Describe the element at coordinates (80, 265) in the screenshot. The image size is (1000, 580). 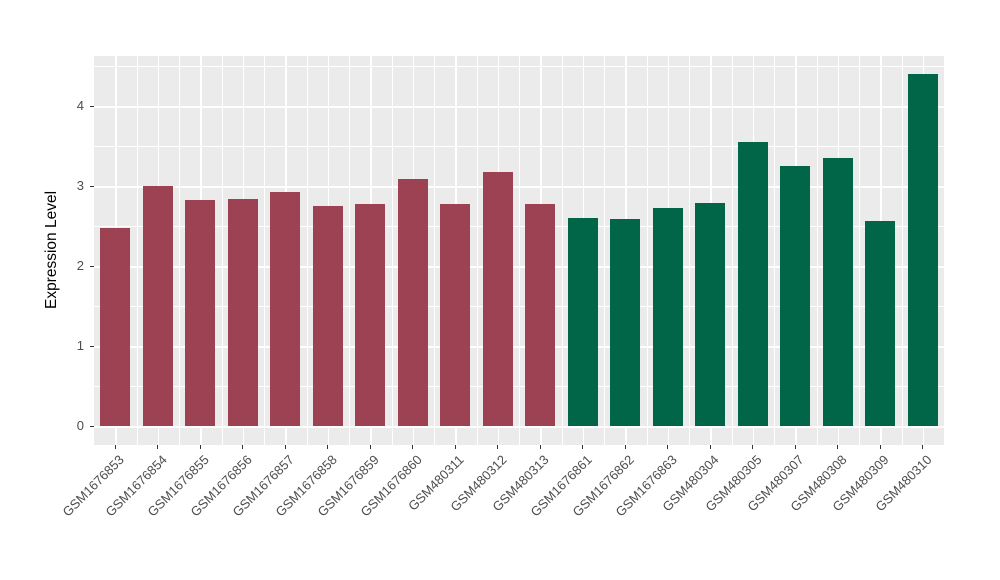
I see `y-tick-label: 2` at that location.